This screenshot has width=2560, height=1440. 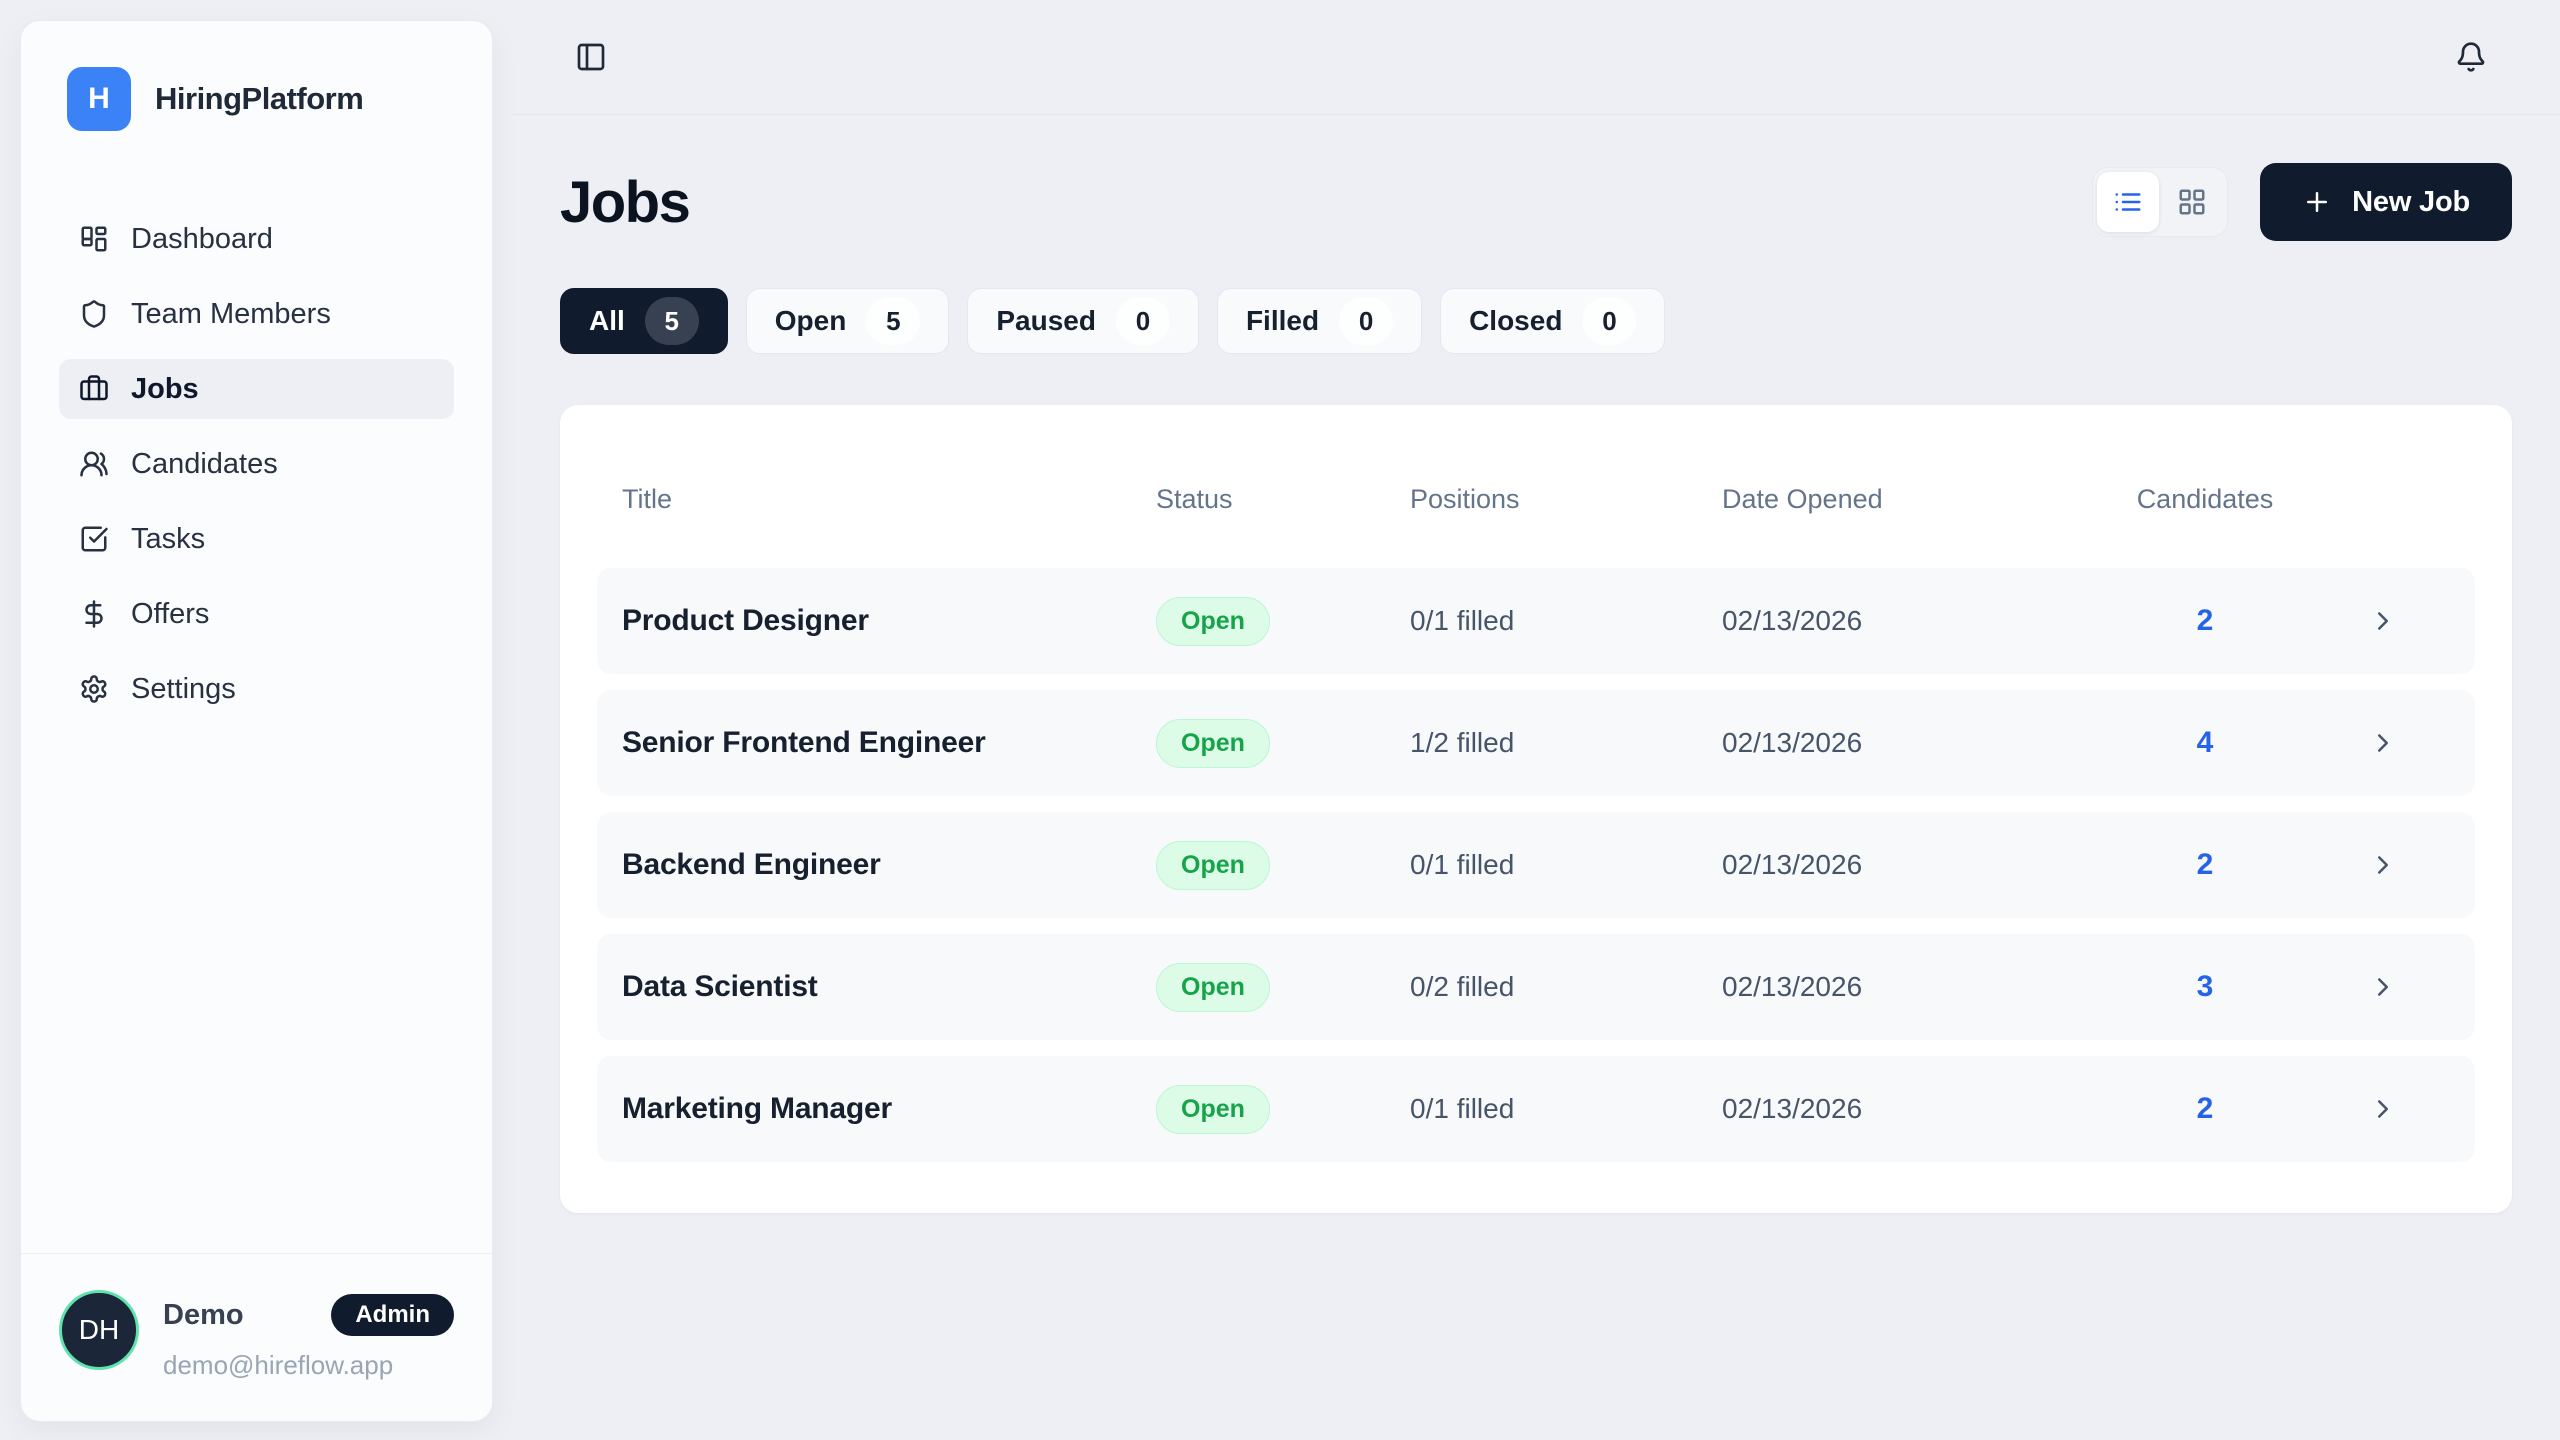 I want to click on sidebar-item-settings: Settings, so click(x=256, y=689).